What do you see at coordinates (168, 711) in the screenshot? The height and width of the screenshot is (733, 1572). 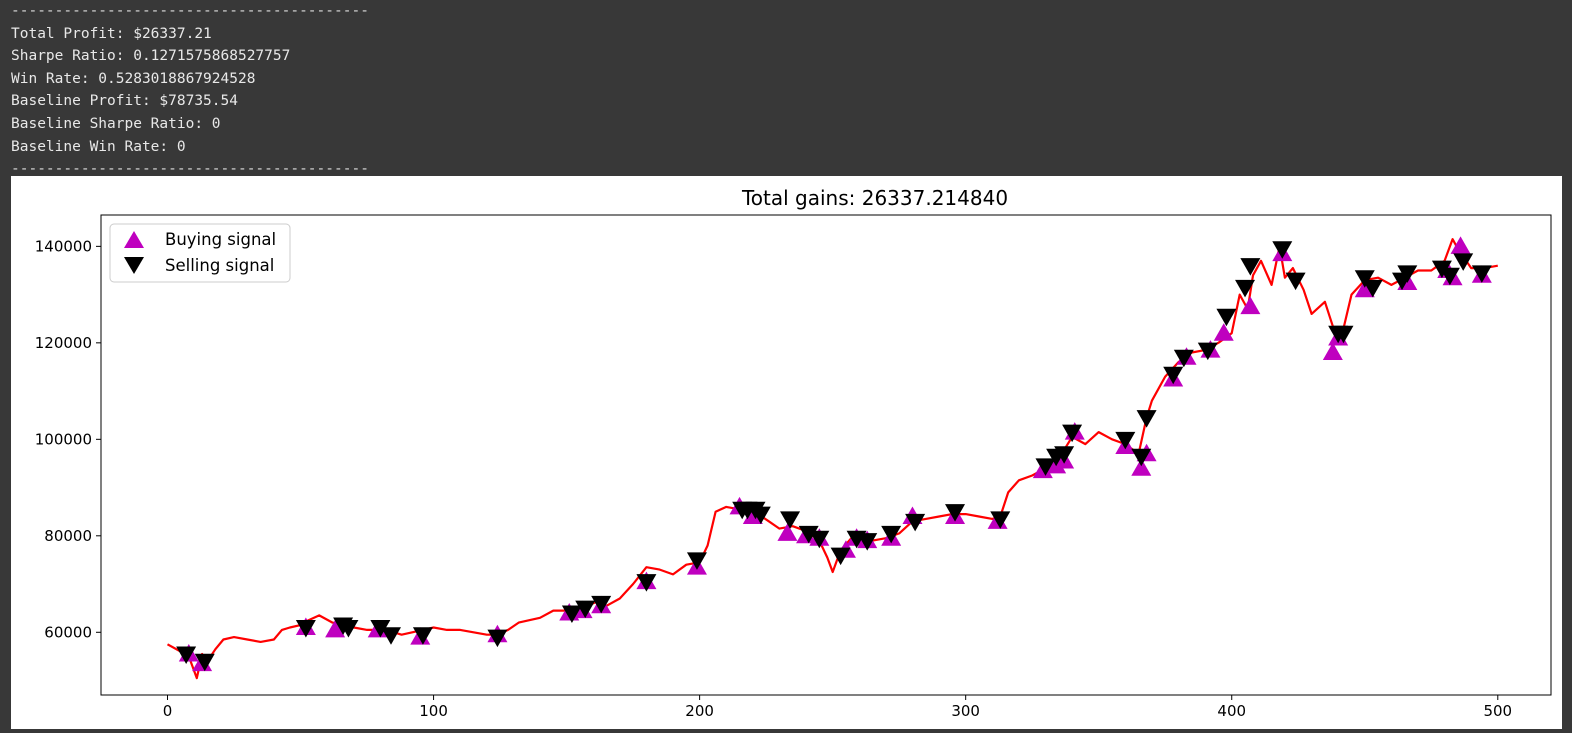 I see `x-tick-label: 0` at bounding box center [168, 711].